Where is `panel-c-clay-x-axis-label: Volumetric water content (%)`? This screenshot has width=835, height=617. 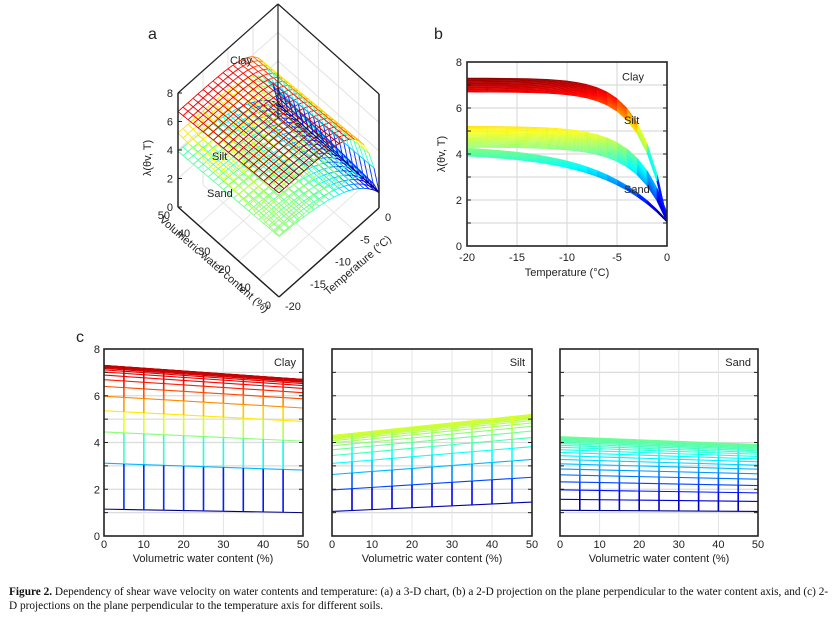
panel-c-clay-x-axis-label: Volumetric water content (%) is located at coordinates (203, 559).